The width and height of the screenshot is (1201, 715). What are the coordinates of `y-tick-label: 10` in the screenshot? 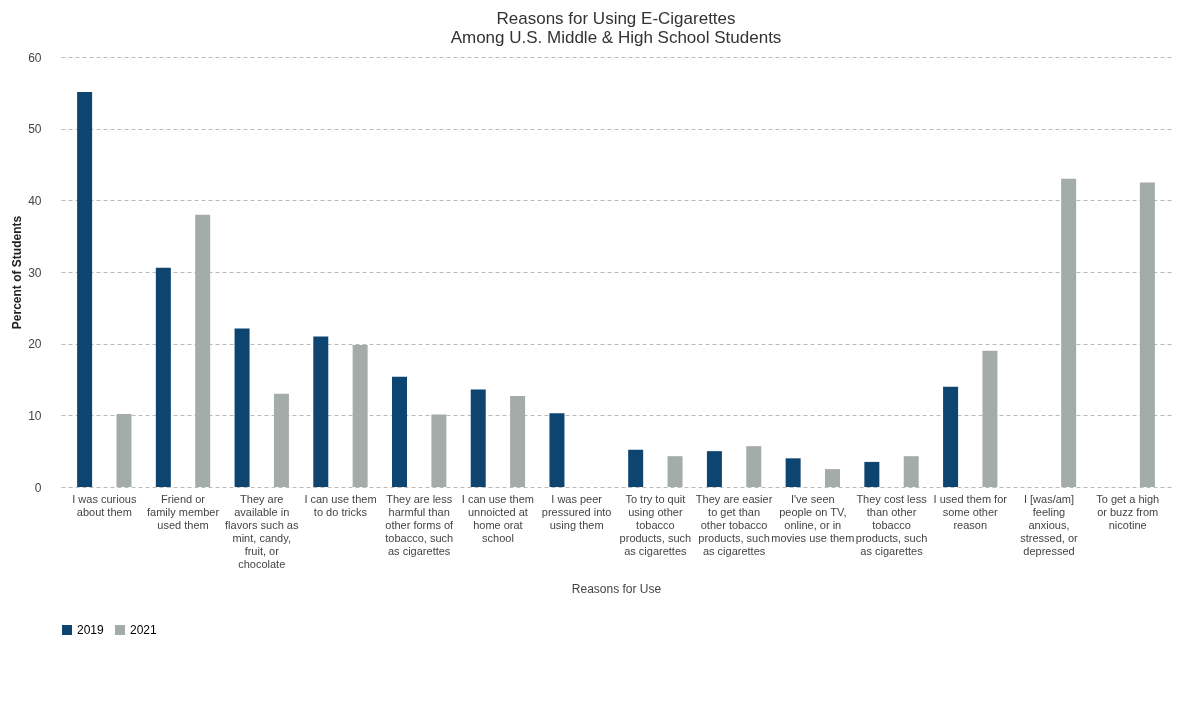 It's located at (35, 415).